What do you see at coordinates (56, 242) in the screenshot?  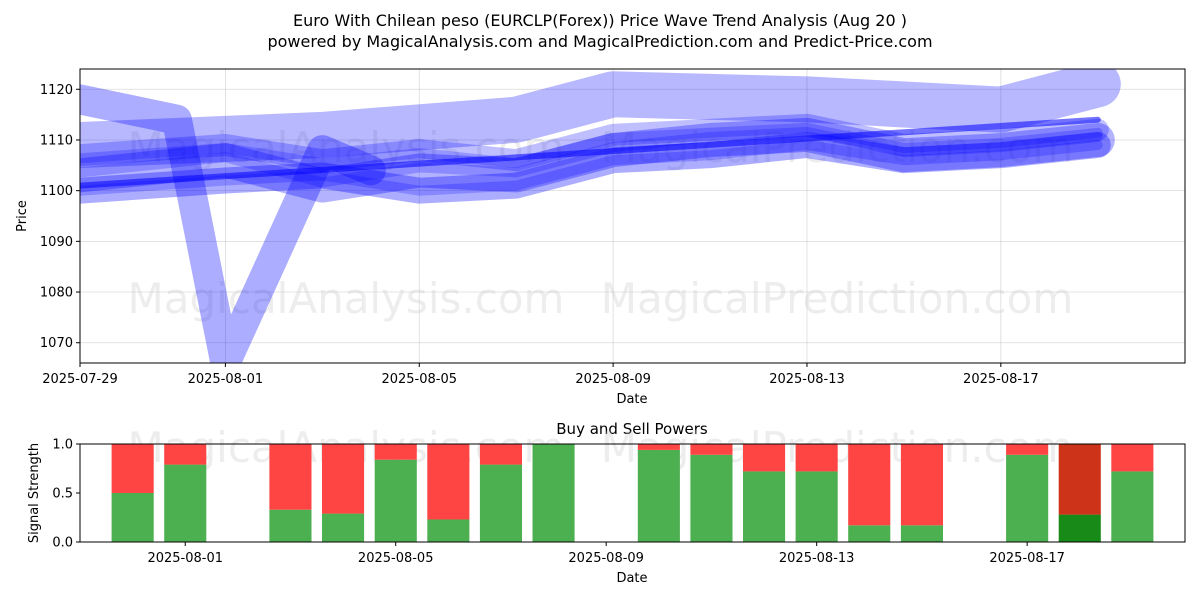 I see `price-y-tick-label: 1090` at bounding box center [56, 242].